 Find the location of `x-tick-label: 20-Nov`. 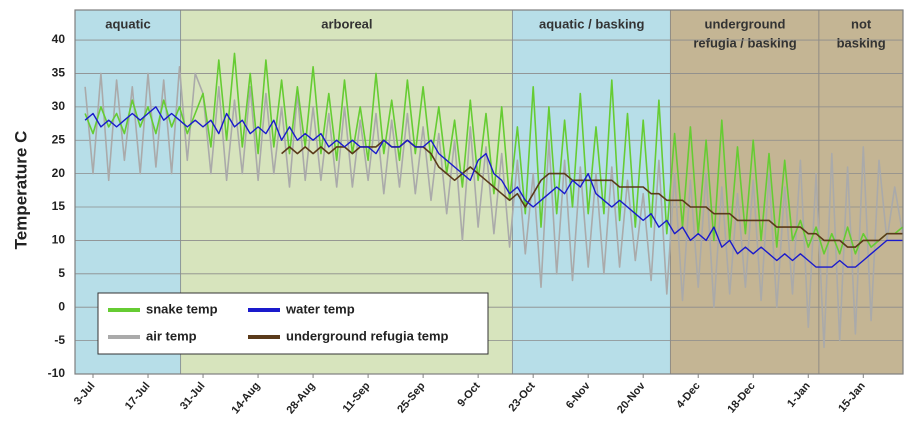

x-tick-label: 20-Nov is located at coordinates (631, 397).